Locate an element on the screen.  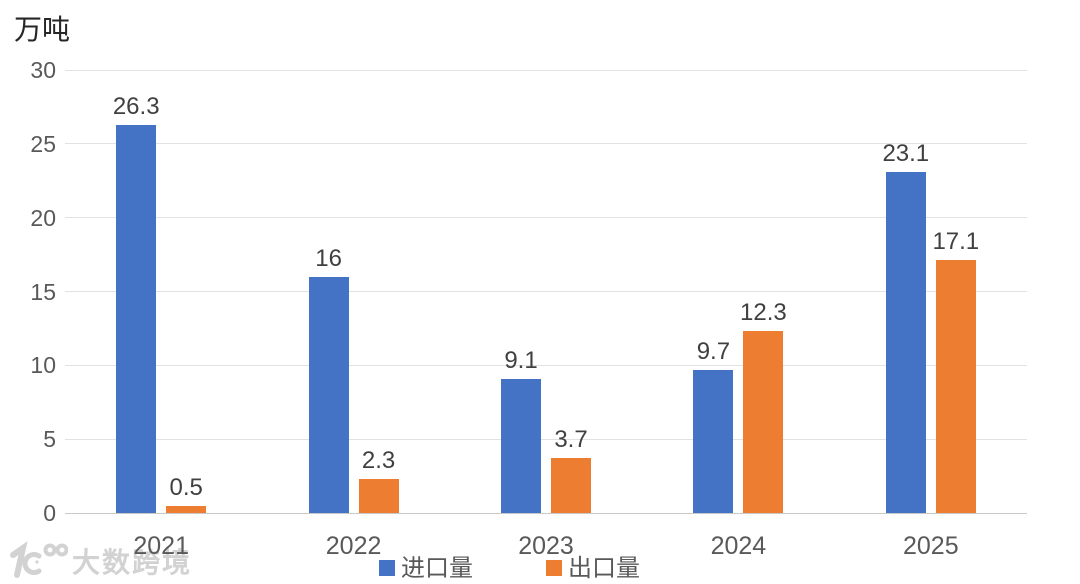
y-axis-tick-label: 15 is located at coordinates (43, 291).